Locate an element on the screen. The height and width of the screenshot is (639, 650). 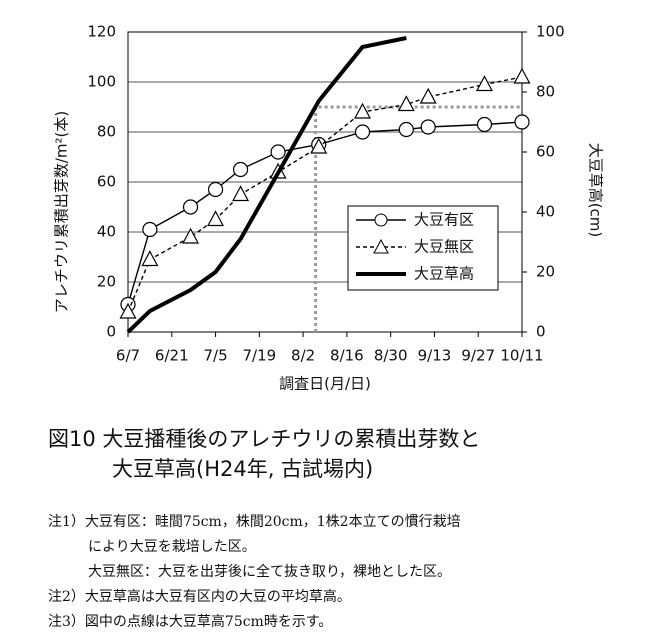
x-tick-label: 7/5 is located at coordinates (215, 356).